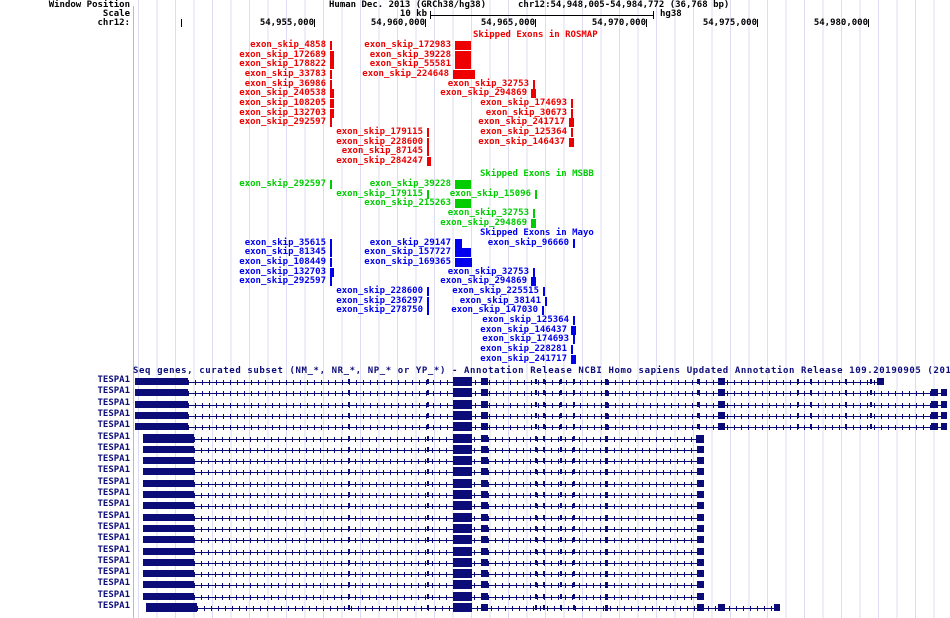 The width and height of the screenshot is (950, 618). Describe the element at coordinates (379, 310) in the screenshot. I see `skip-exon-label: exon_skip_278750` at that location.